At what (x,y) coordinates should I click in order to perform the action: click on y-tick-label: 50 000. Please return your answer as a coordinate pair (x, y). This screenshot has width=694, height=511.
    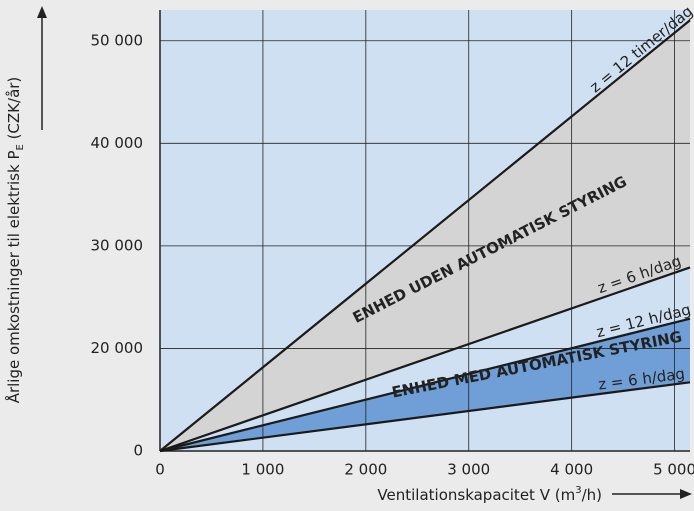
    Looking at the image, I should click on (117, 40).